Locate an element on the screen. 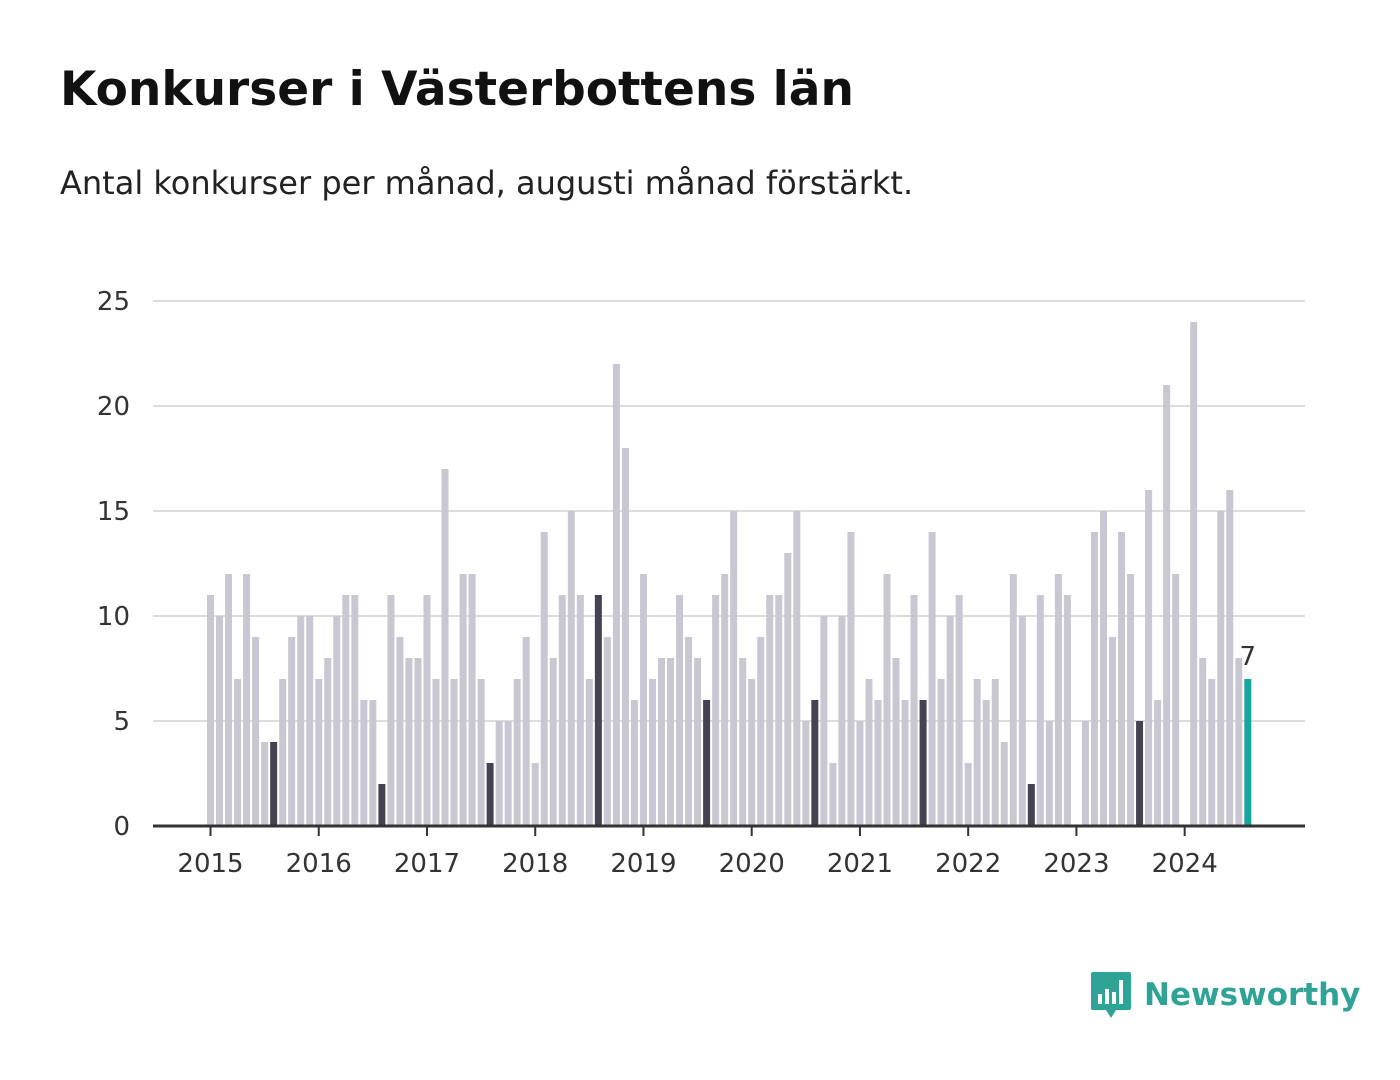  chart-title: Konkurser i Västerbottens län is located at coordinates (457, 89).